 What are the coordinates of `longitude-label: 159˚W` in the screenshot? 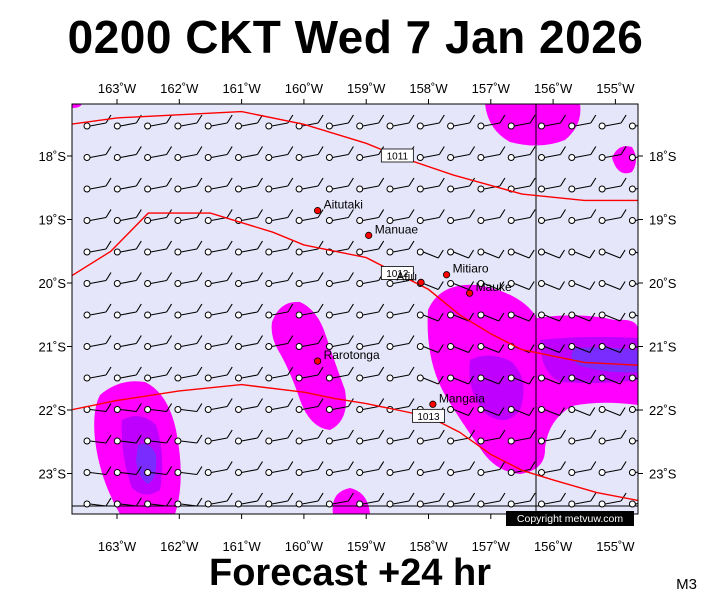 It's located at (366, 88).